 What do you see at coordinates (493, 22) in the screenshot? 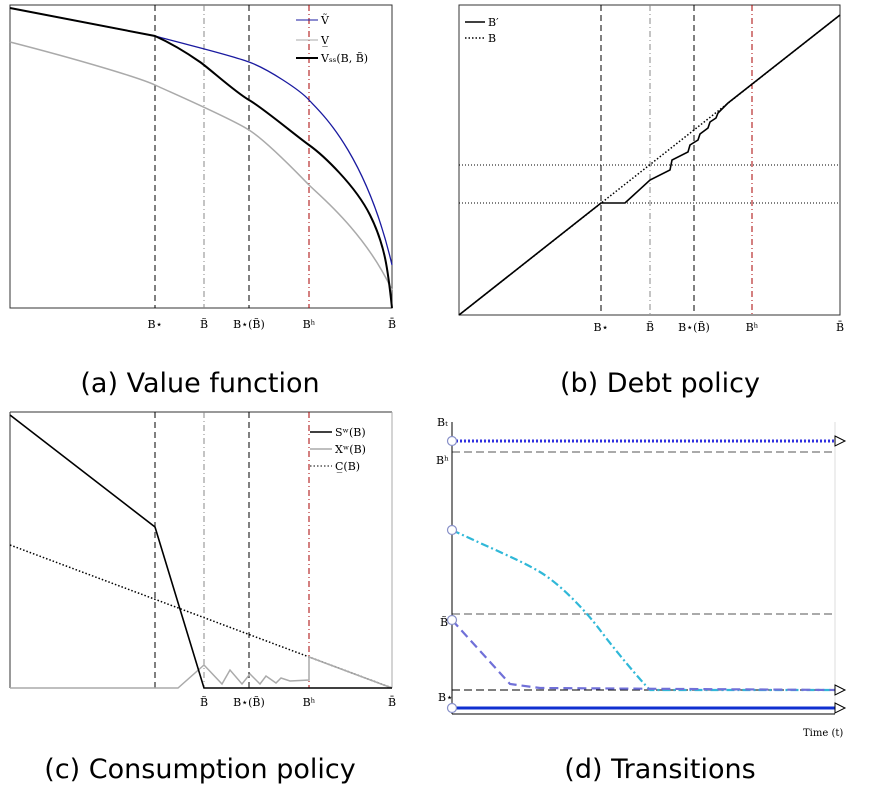
I see `legend-label: B′` at bounding box center [493, 22].